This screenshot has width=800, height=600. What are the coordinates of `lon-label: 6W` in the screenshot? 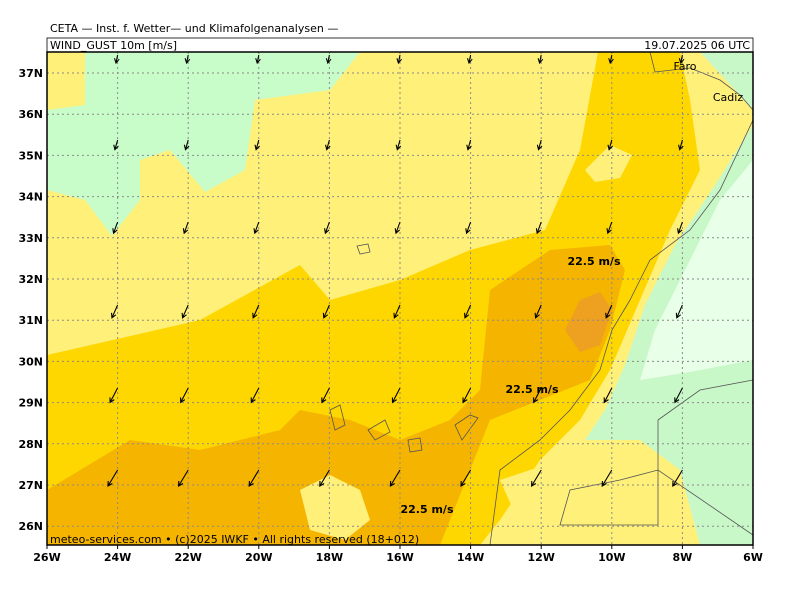 It's located at (753, 557).